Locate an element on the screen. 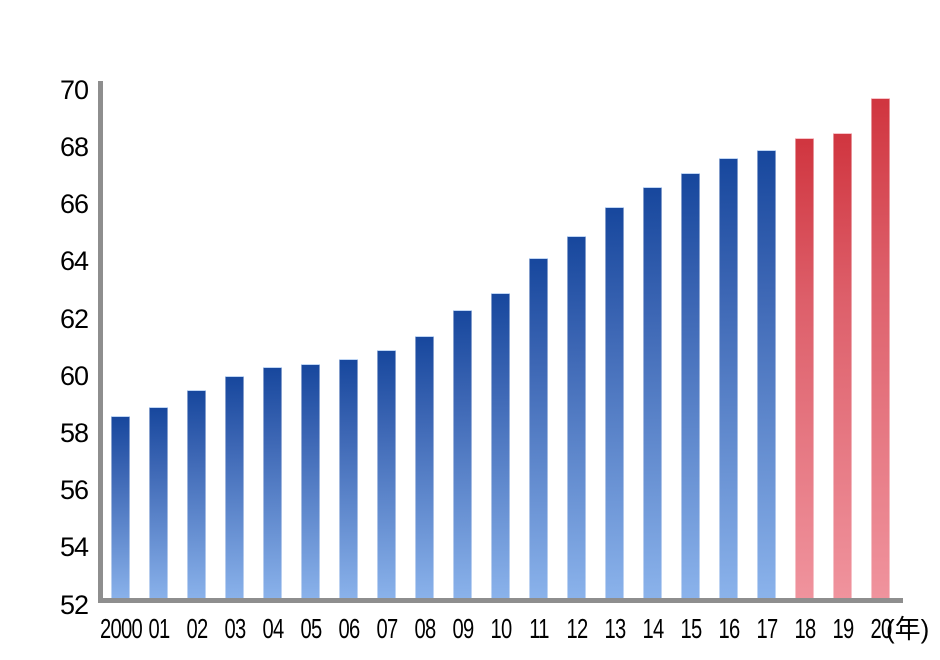 Image resolution: width=940 pixels, height=660 pixels. x-tick-label-14: 14 is located at coordinates (653, 628).